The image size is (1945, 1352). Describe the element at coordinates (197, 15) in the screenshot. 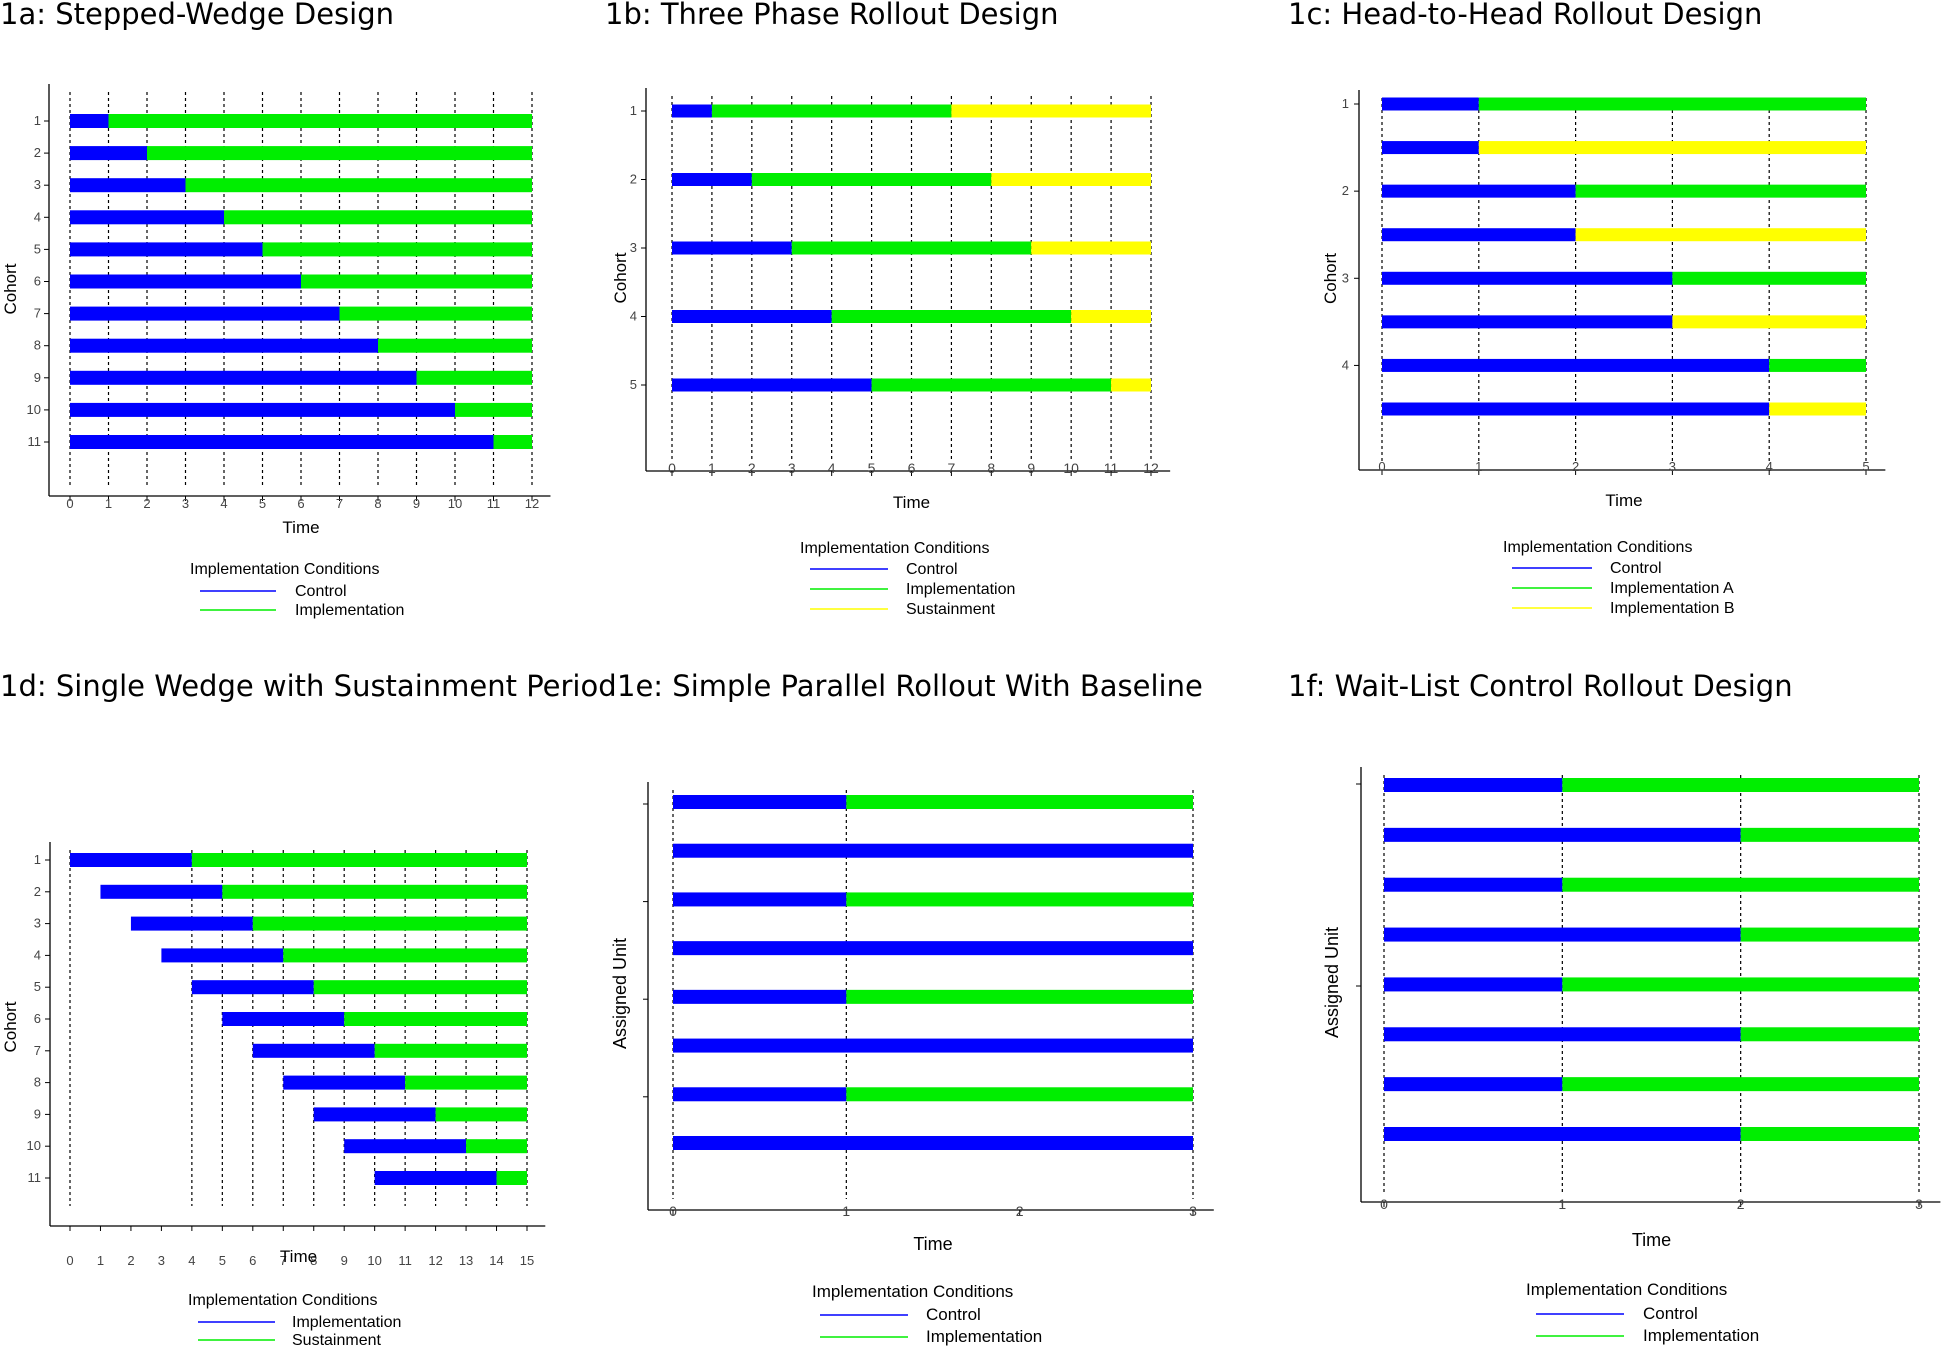

I see `panel-title-1a: 1a: Stepped-Wedge Design` at that location.